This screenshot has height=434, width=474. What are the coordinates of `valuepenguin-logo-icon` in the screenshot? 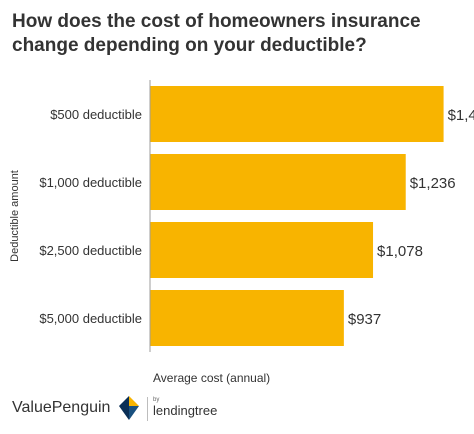 It's located at (129, 408).